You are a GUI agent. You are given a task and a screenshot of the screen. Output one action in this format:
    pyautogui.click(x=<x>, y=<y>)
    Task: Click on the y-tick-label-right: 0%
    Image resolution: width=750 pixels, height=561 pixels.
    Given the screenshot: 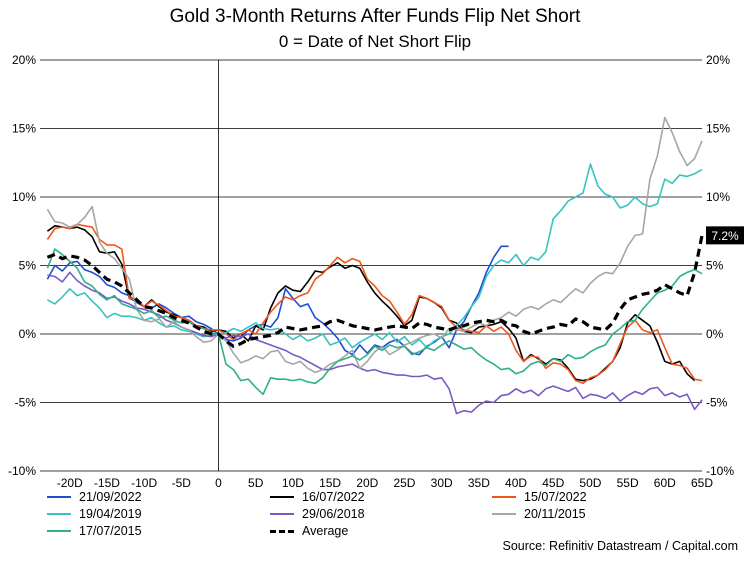 What is the action you would take?
    pyautogui.click(x=715, y=334)
    